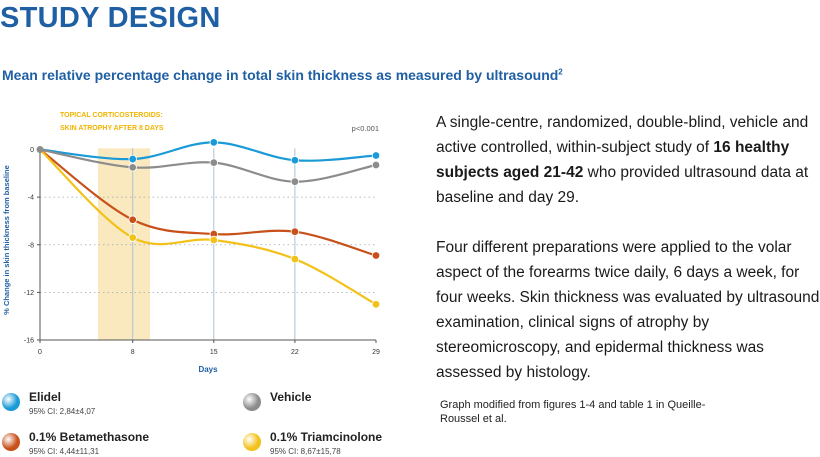  Describe the element at coordinates (40, 150) in the screenshot. I see `origin-point` at that location.